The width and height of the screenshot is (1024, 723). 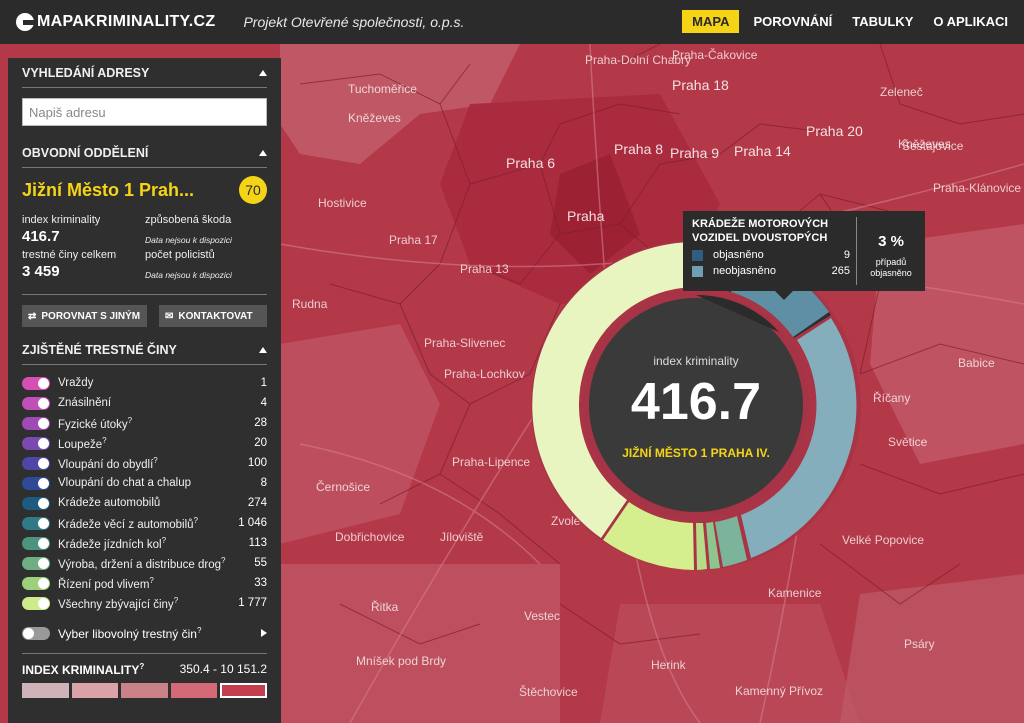 What do you see at coordinates (144, 543) in the screenshot?
I see `crime-item: Krádeže jízdních kol? 113` at bounding box center [144, 543].